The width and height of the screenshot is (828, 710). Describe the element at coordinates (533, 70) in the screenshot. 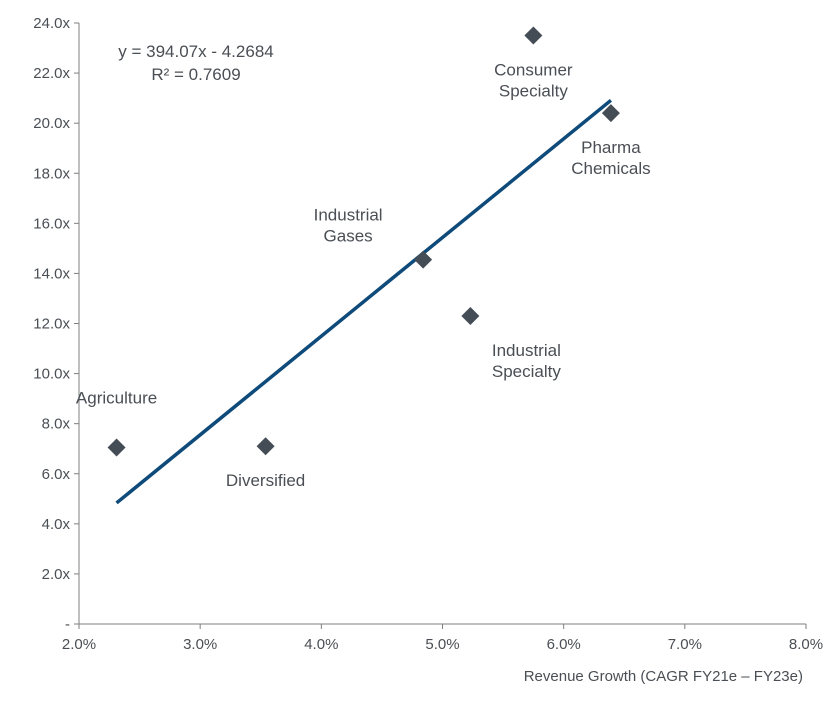

I see `data-point-label-line: Consumer` at that location.